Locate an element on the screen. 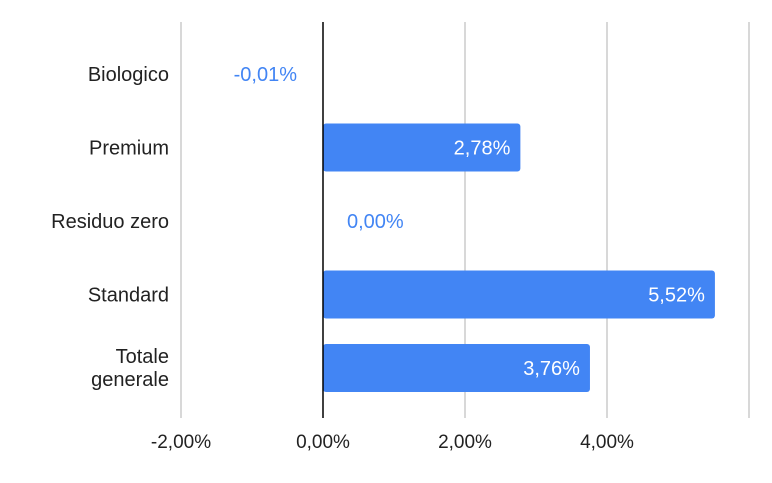 This screenshot has height=483, width=772. category-label: Standard is located at coordinates (128, 296).